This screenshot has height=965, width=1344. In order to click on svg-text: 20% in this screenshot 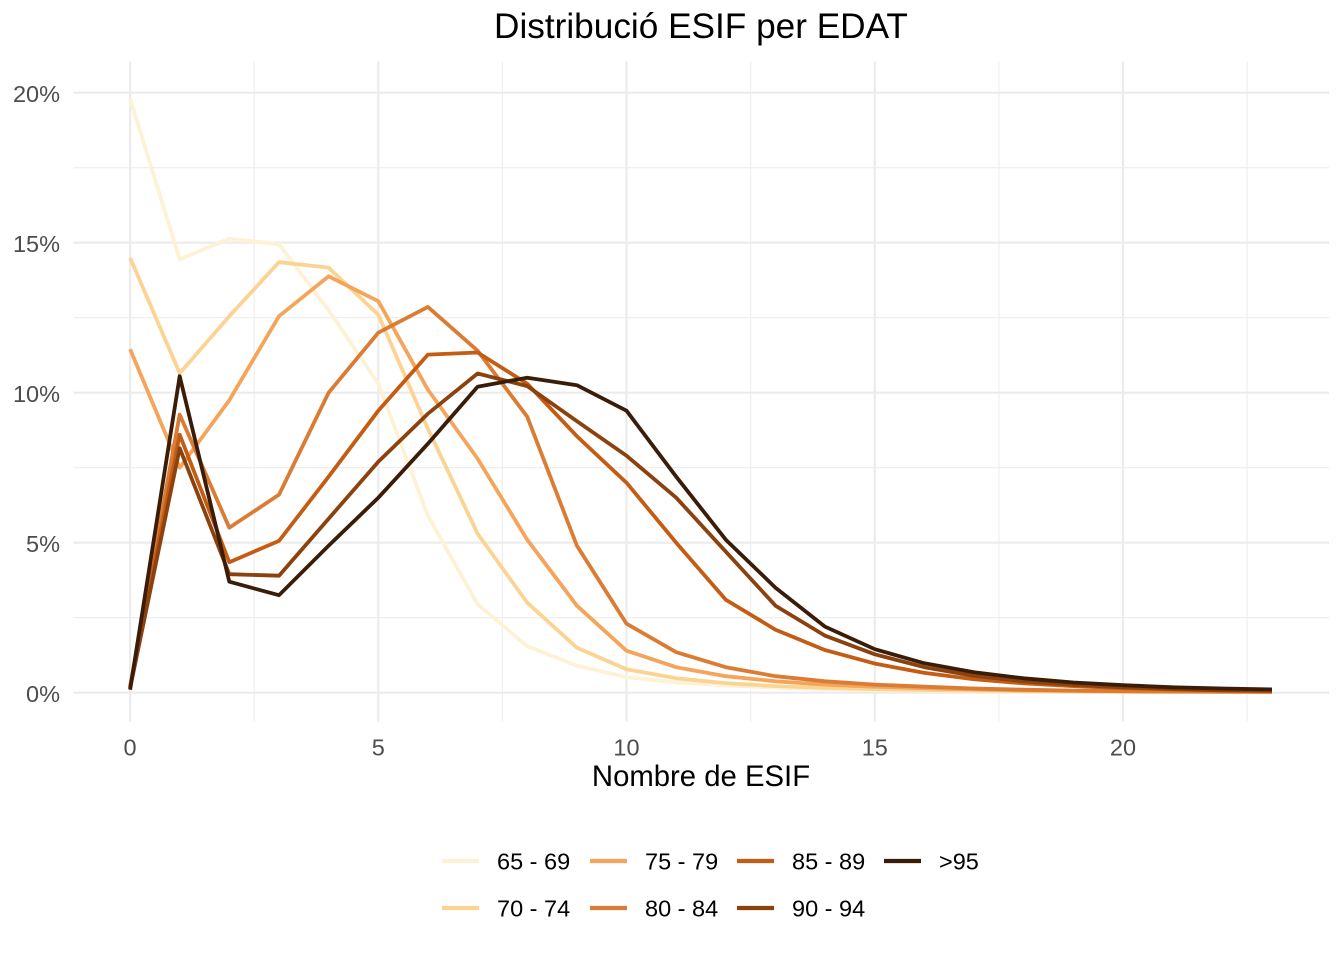, I will do `click(36, 94)`.